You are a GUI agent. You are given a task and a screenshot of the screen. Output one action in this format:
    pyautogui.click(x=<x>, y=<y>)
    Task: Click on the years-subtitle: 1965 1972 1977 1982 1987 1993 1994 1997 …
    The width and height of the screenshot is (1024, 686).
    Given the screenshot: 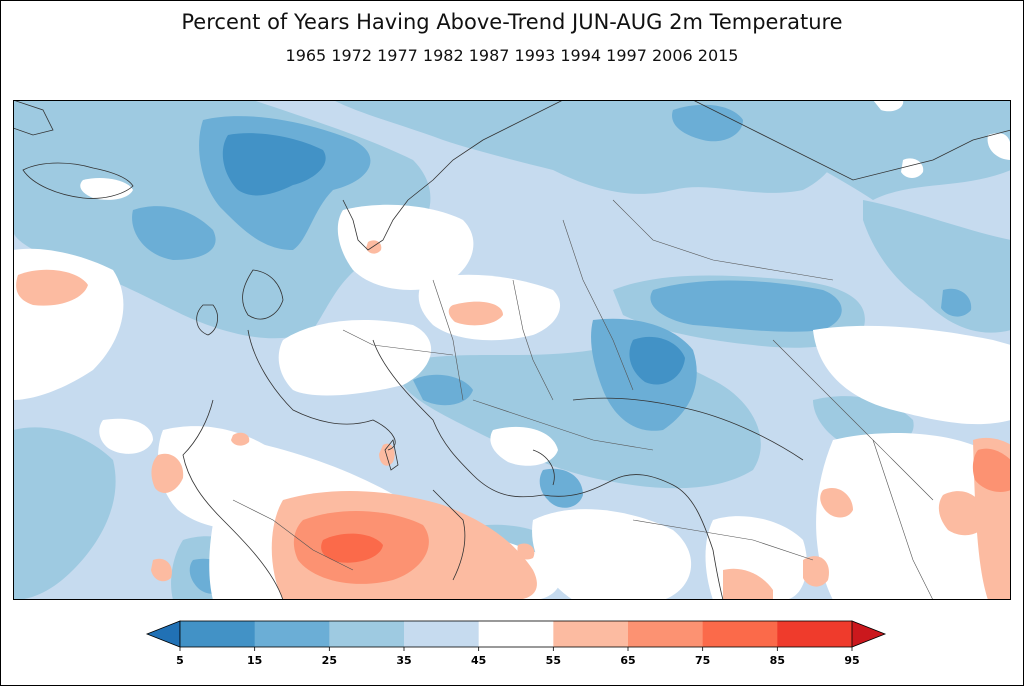 What is the action you would take?
    pyautogui.click(x=512, y=55)
    